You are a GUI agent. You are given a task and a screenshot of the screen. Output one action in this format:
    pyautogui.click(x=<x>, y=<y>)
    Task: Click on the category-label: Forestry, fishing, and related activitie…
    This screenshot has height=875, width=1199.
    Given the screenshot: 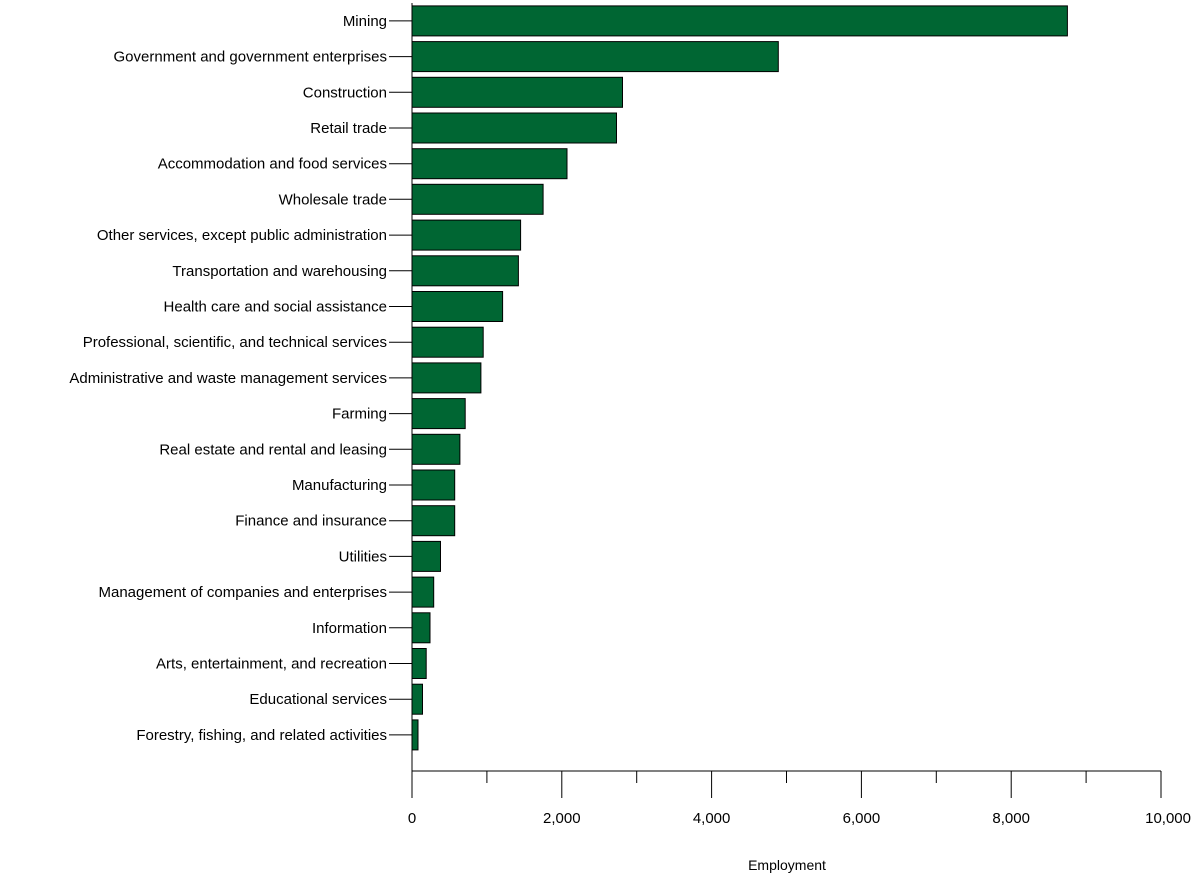 What is the action you would take?
    pyautogui.click(x=261, y=735)
    